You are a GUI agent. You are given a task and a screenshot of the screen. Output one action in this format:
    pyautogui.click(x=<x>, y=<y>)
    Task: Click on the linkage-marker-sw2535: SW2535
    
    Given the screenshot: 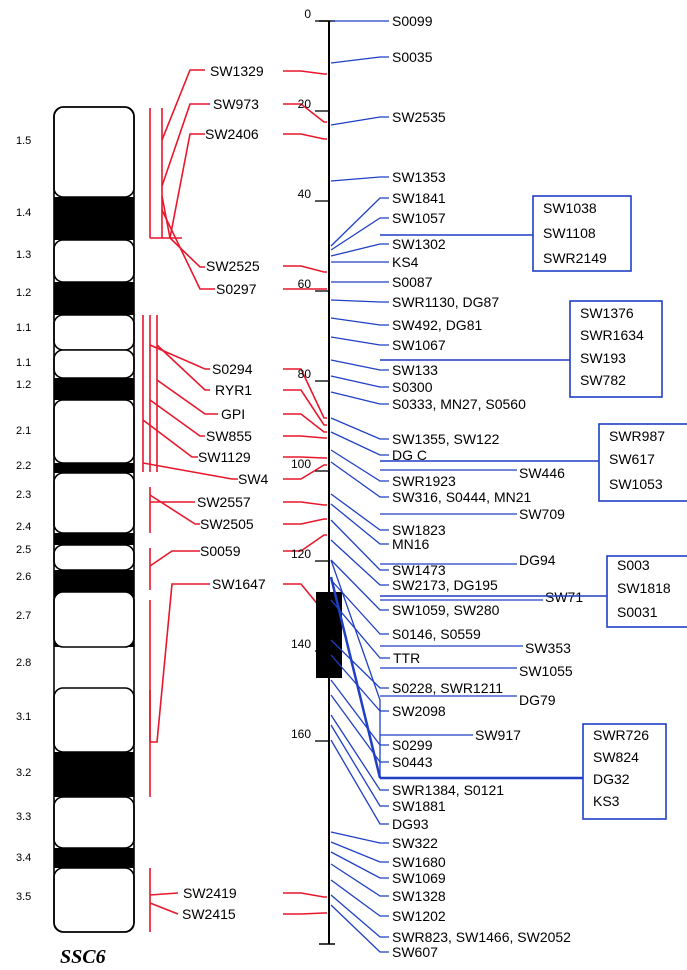 What is the action you would take?
    pyautogui.click(x=419, y=117)
    